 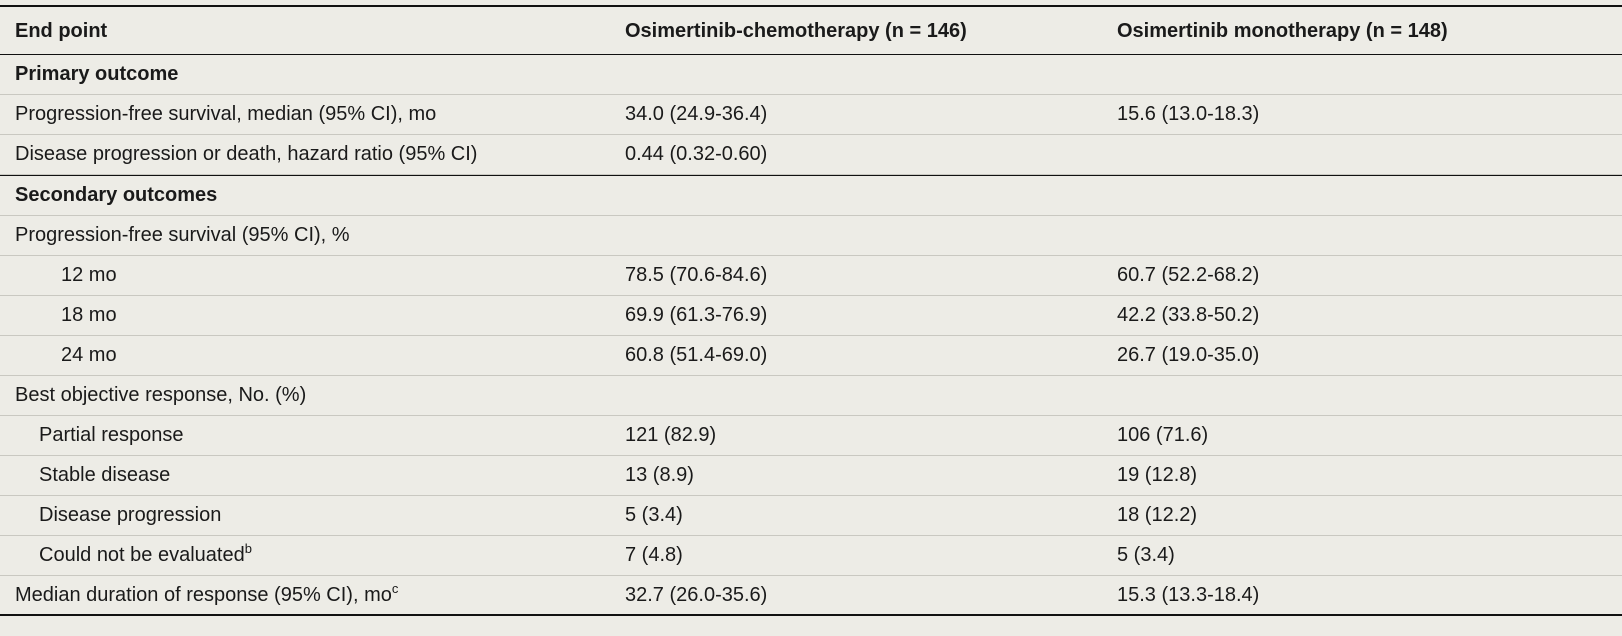 What do you see at coordinates (696, 275) in the screenshot?
I see `chemo-value: 78.5 (70.6-84.6)` at bounding box center [696, 275].